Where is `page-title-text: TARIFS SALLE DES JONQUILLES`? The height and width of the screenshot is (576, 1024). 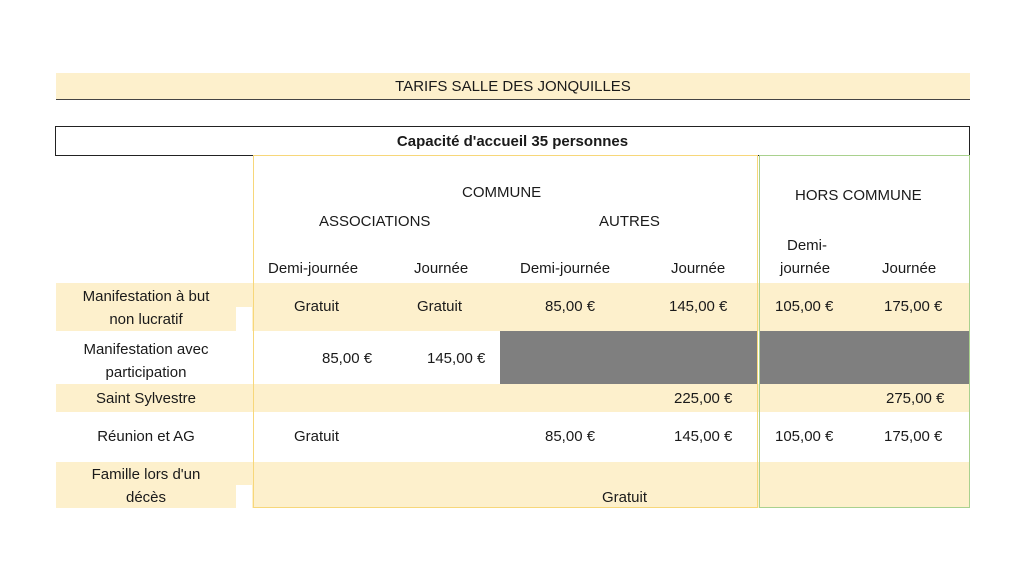
page-title-text: TARIFS SALLE DES JONQUILLES is located at coordinates (513, 86).